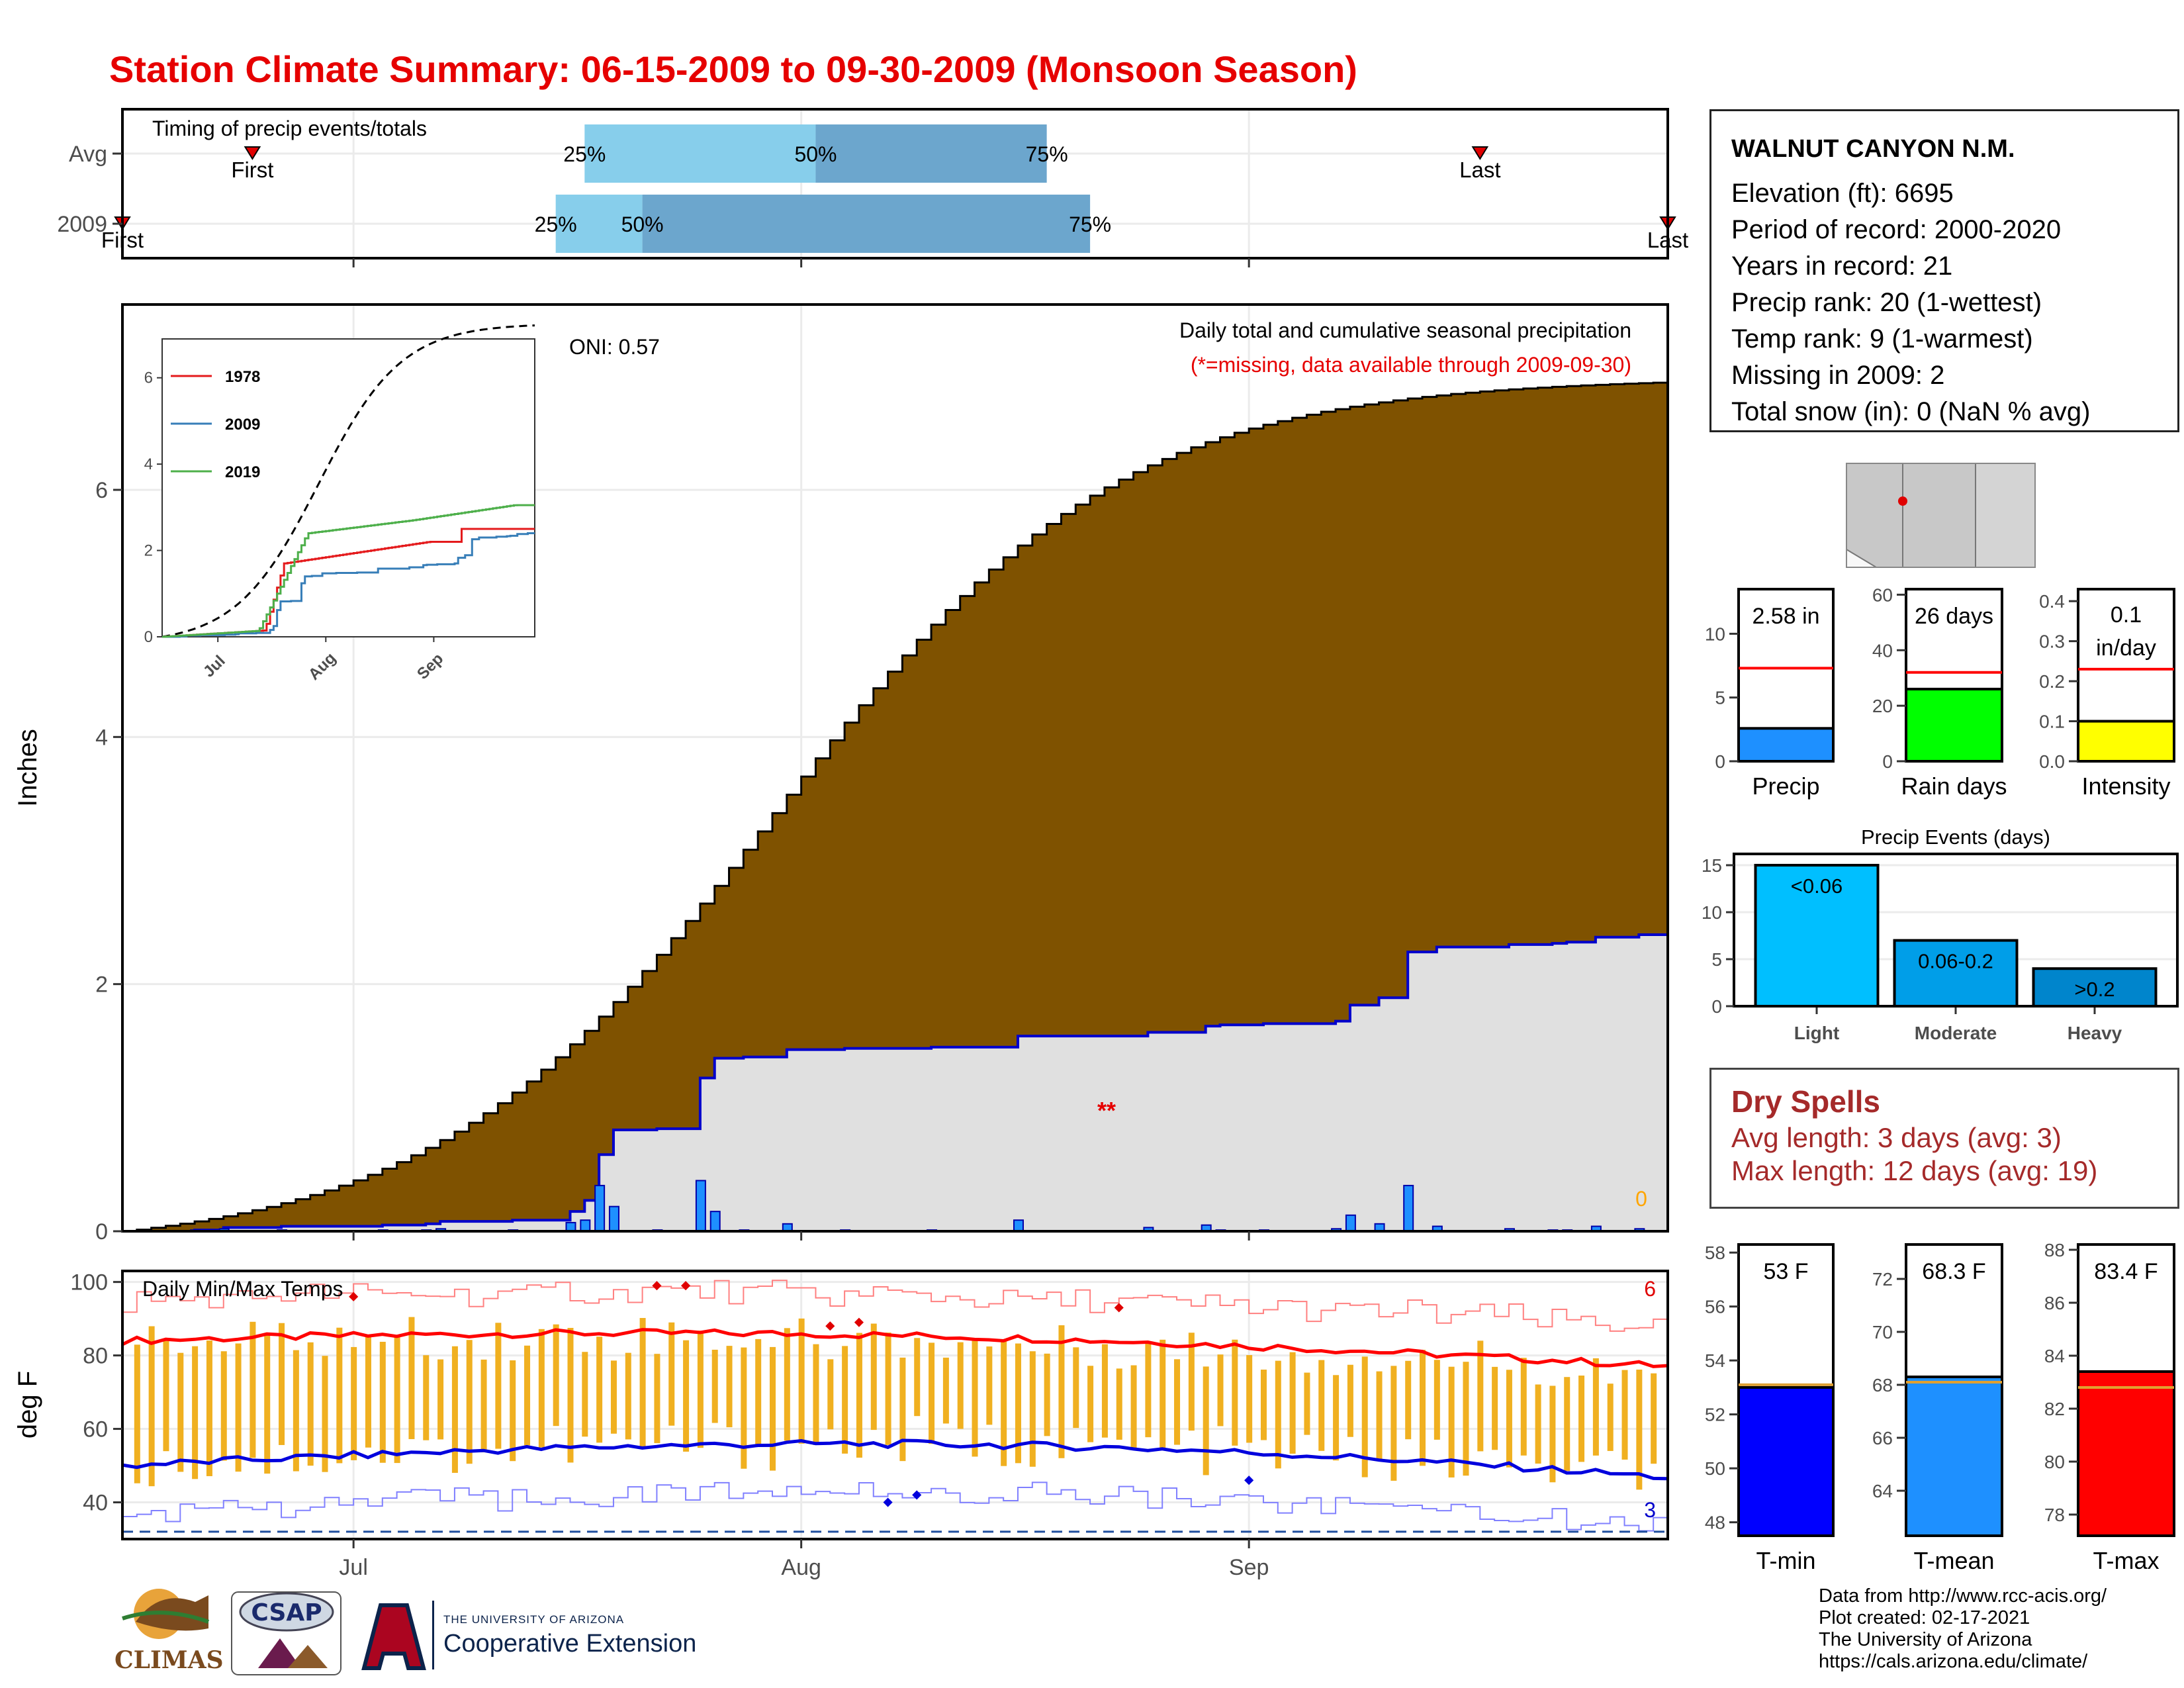 The image size is (2184, 1688). Describe the element at coordinates (1786, 616) in the screenshot. I see `precip-value-label: 2.58 in` at that location.